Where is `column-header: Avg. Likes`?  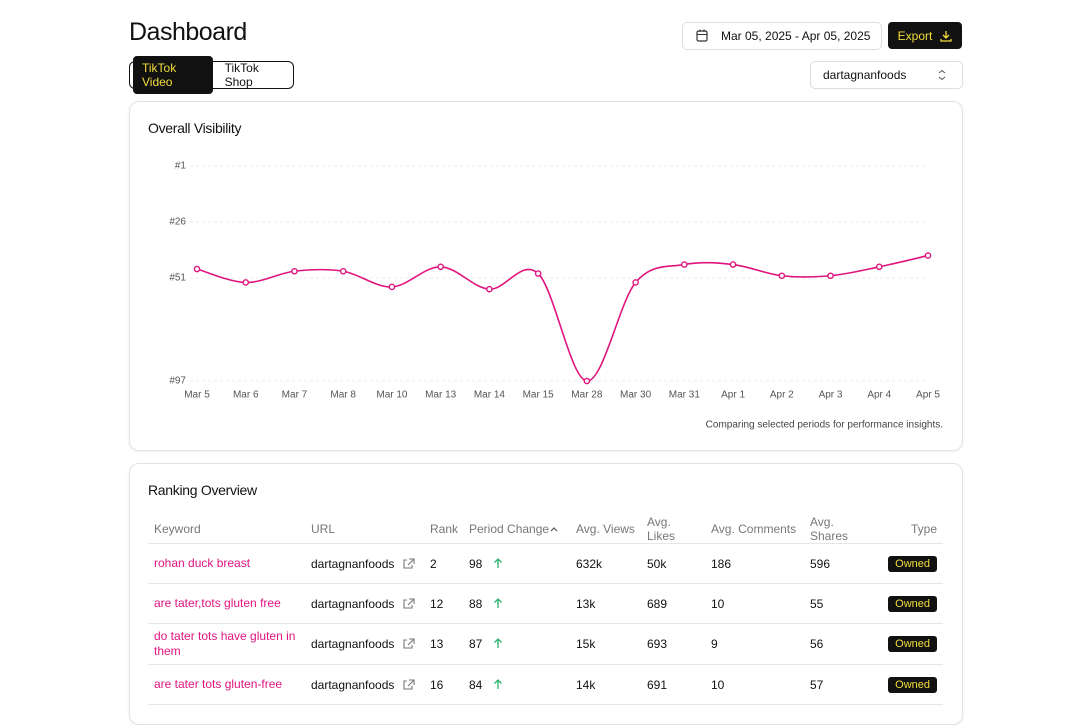 column-header: Avg. Likes is located at coordinates (673, 529).